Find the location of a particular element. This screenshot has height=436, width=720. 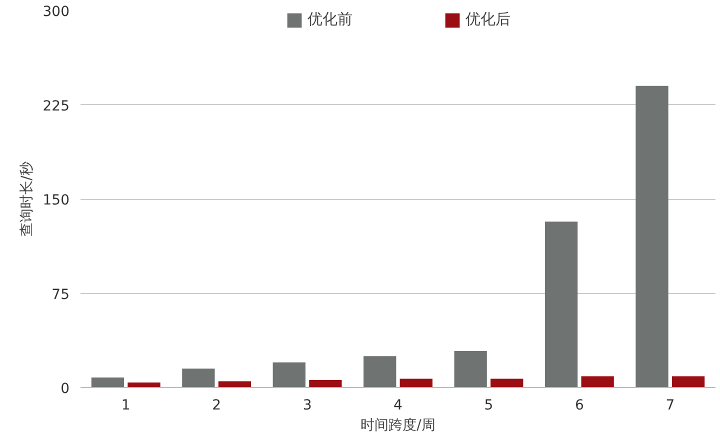

x-axis-title: 时间跨度/周 is located at coordinates (398, 426).